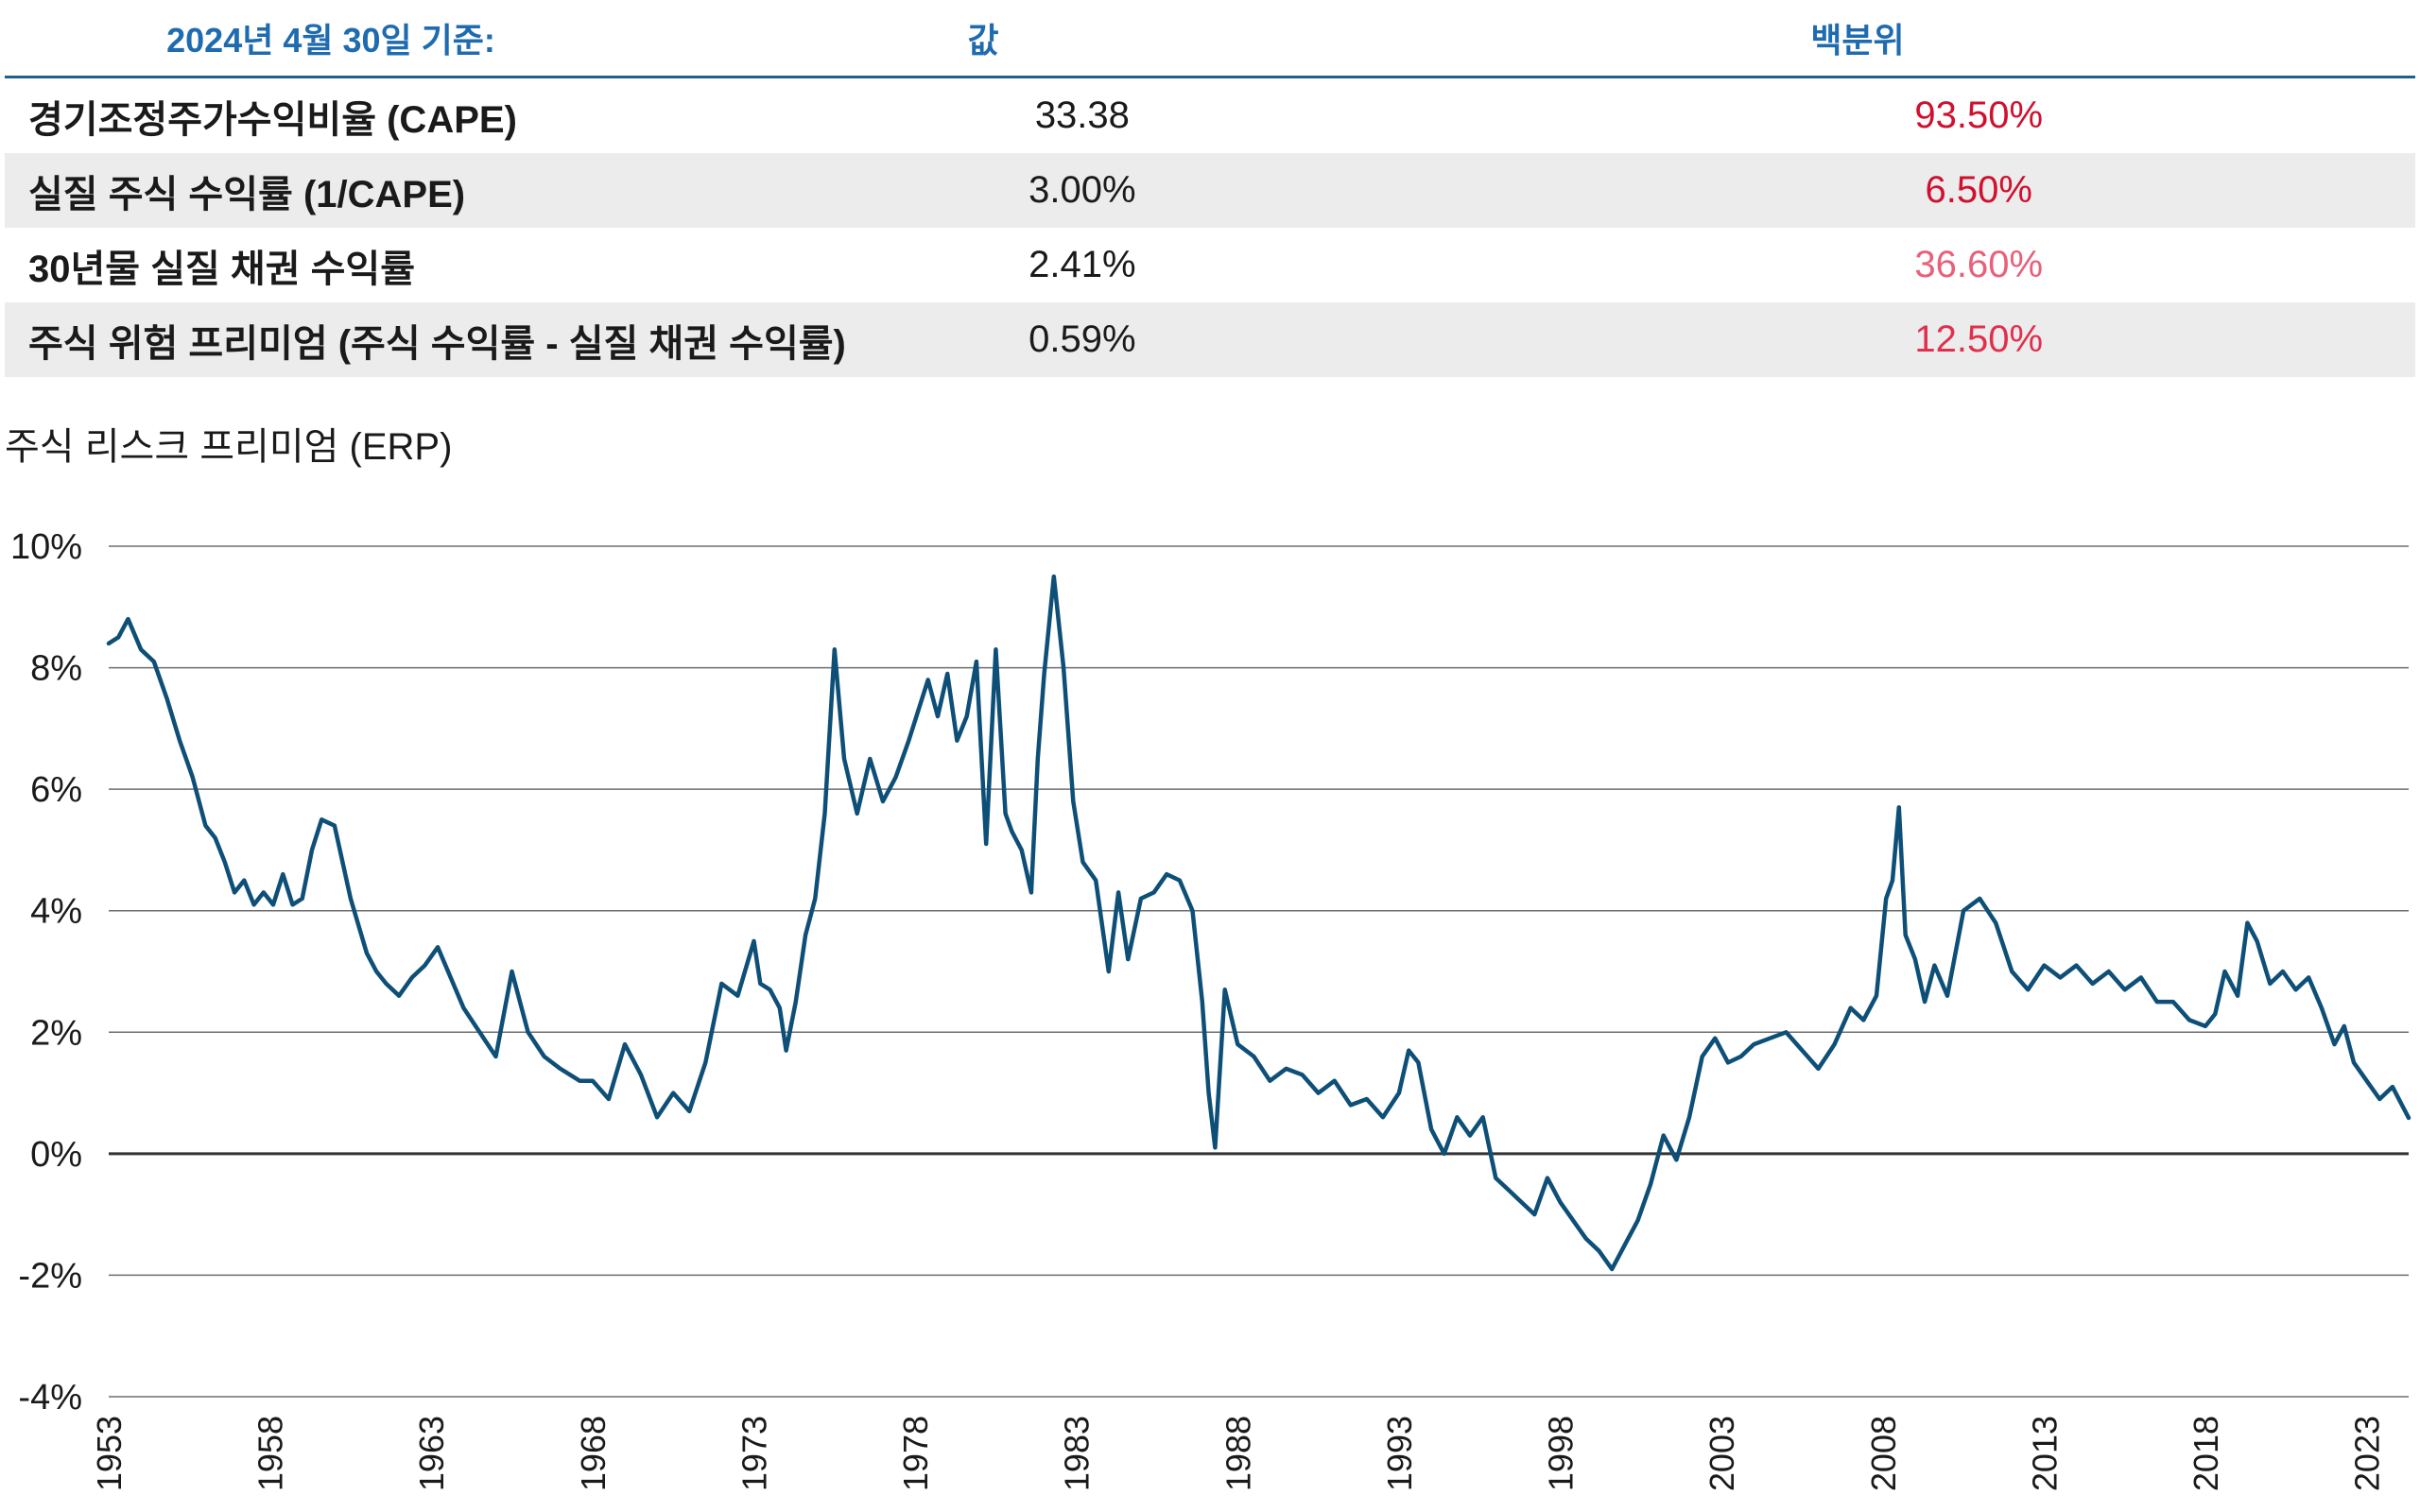  Describe the element at coordinates (1561, 1453) in the screenshot. I see `x-tick-label: 1998` at that location.